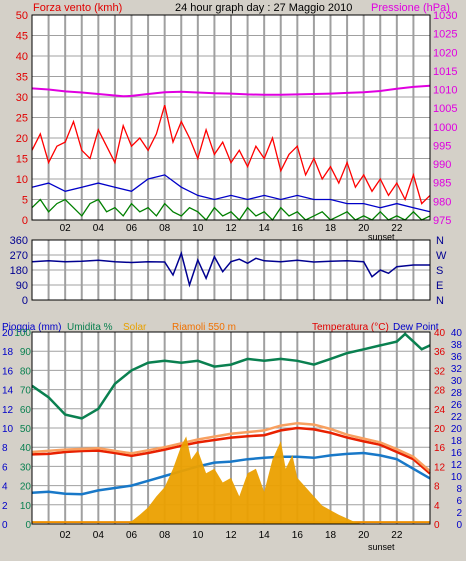 The width and height of the screenshot is (466, 561). Describe the element at coordinates (440, 352) in the screenshot. I see `axis-tick-label: 36` at that location.